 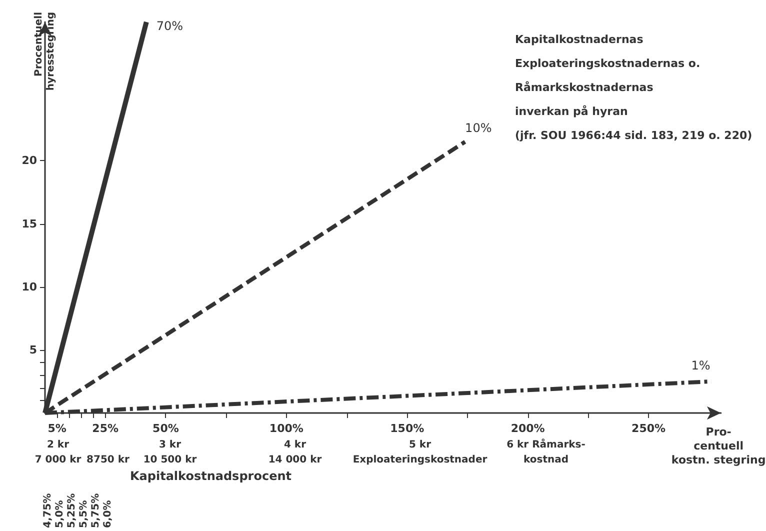 I want to click on x-tick-label: 200%, so click(x=527, y=428).